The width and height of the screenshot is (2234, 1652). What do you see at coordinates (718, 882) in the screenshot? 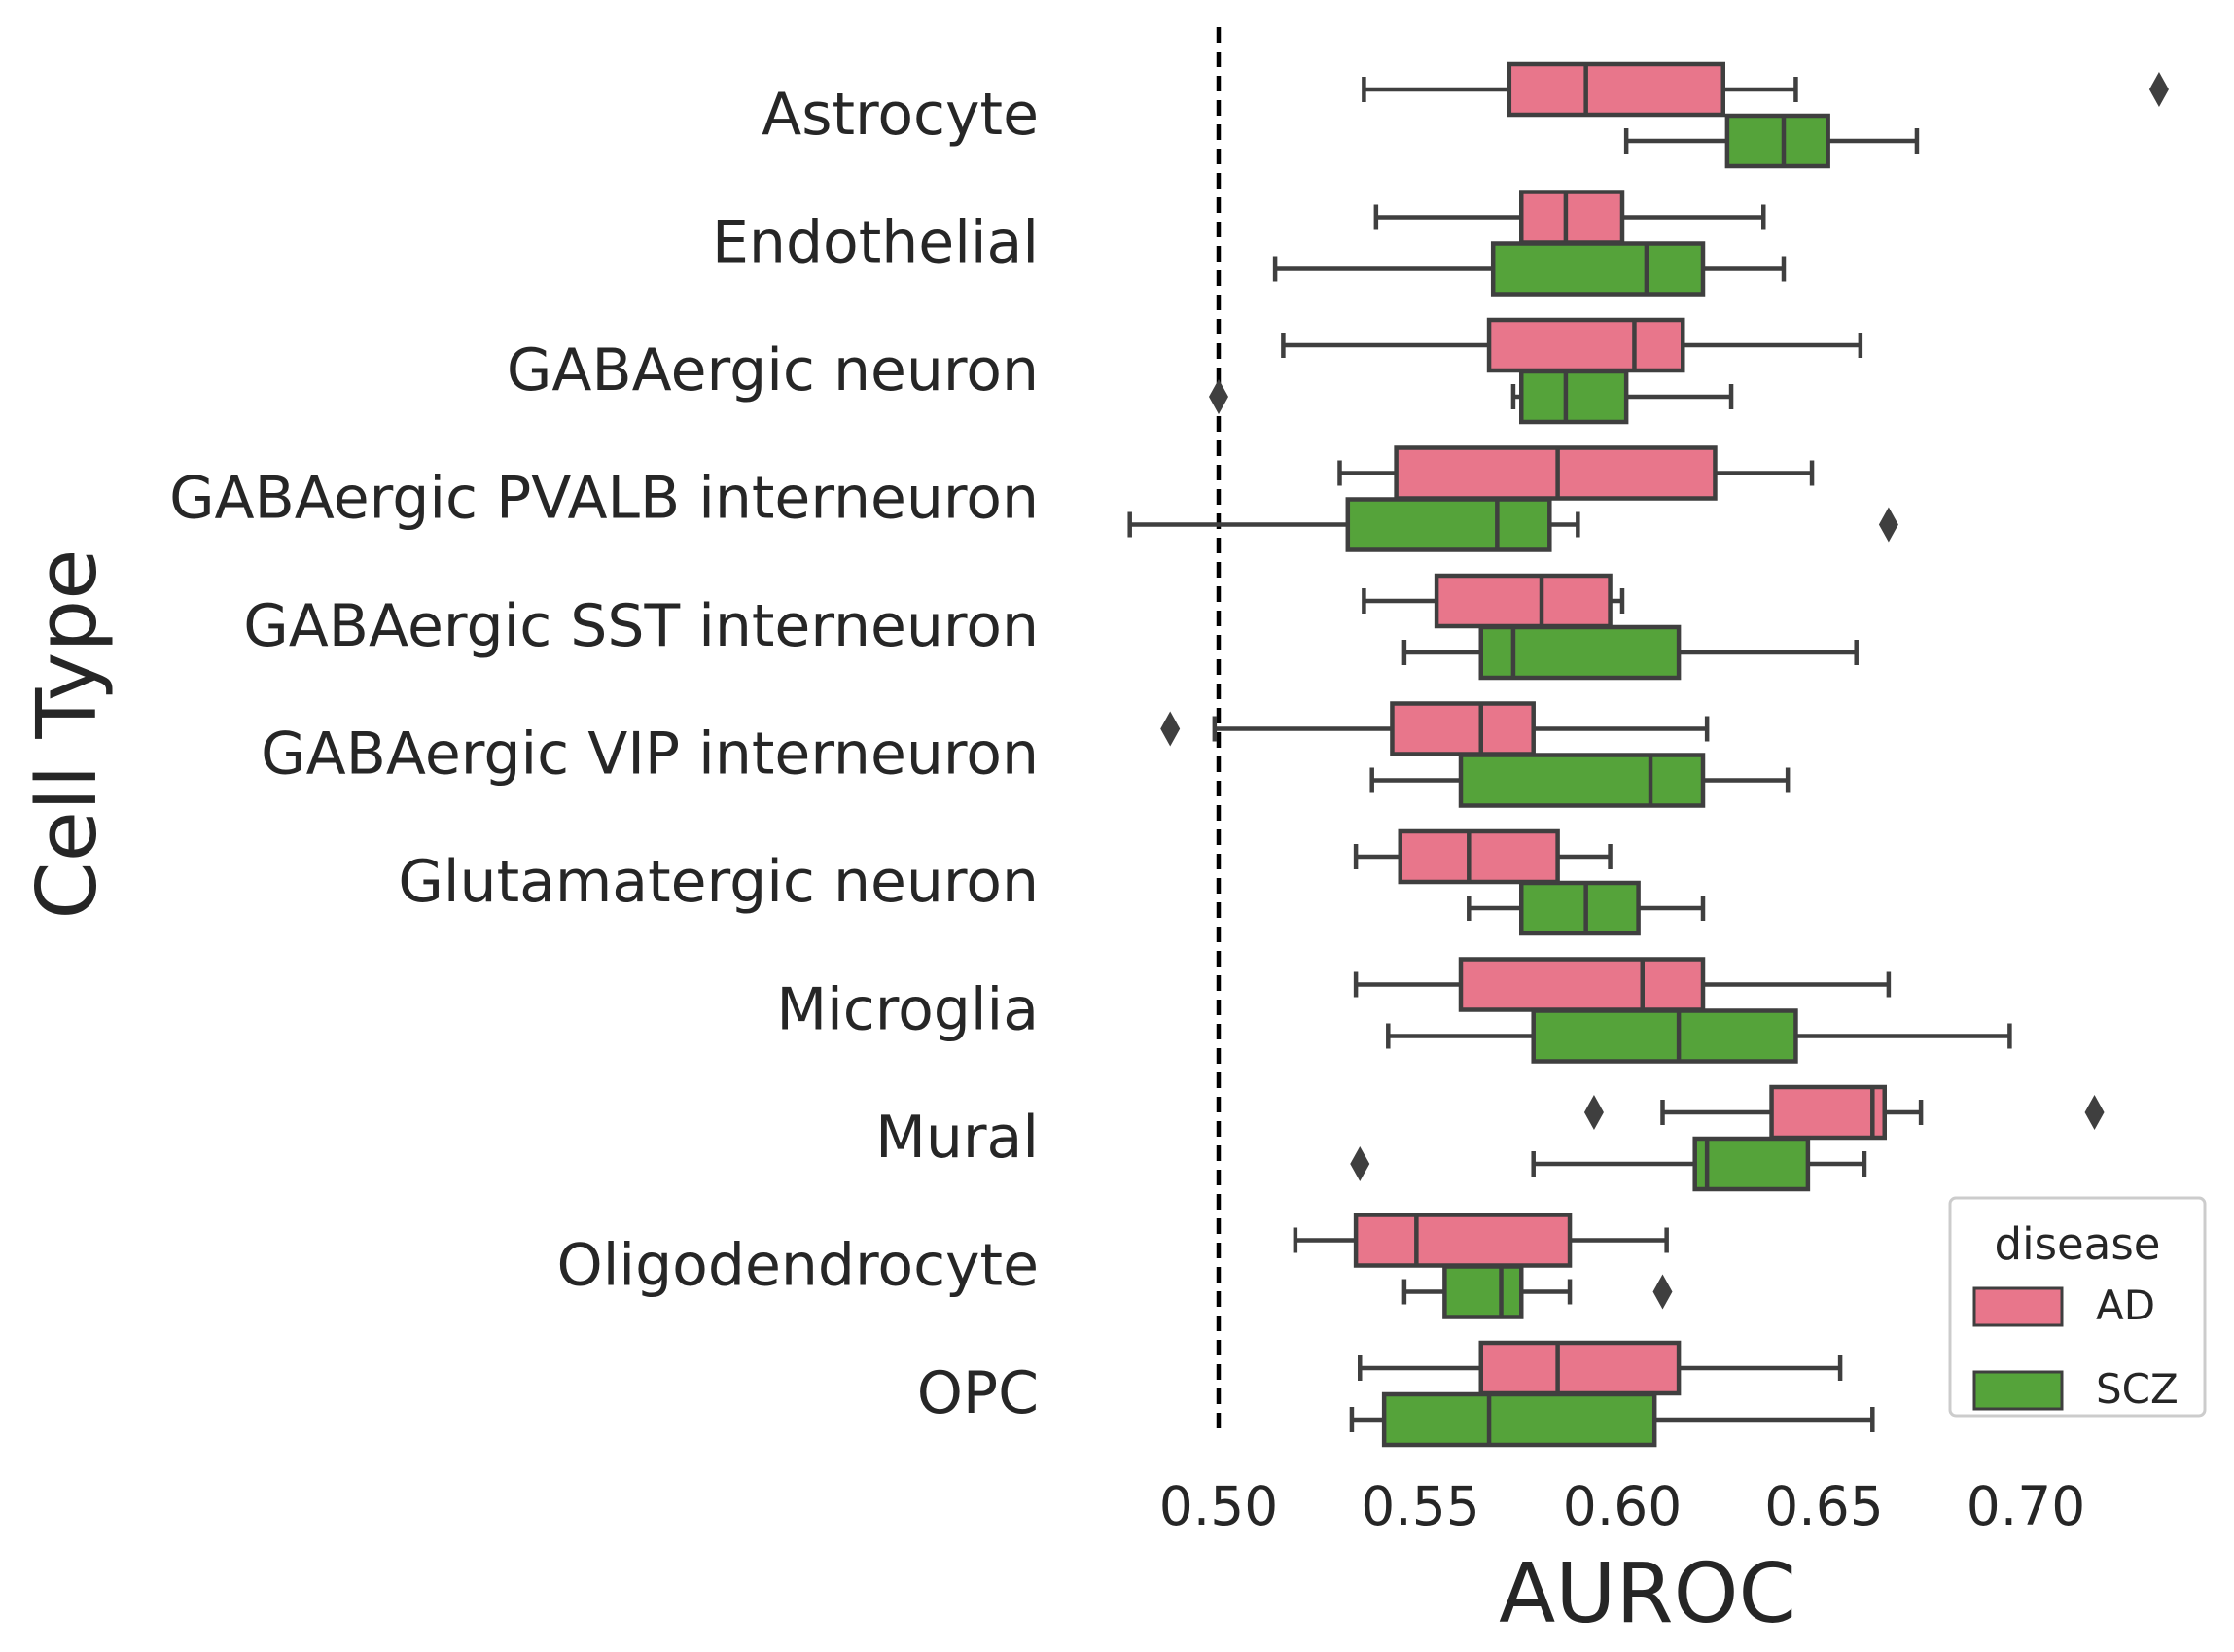
I see `category-label: Glutamatergic neuron` at bounding box center [718, 882].